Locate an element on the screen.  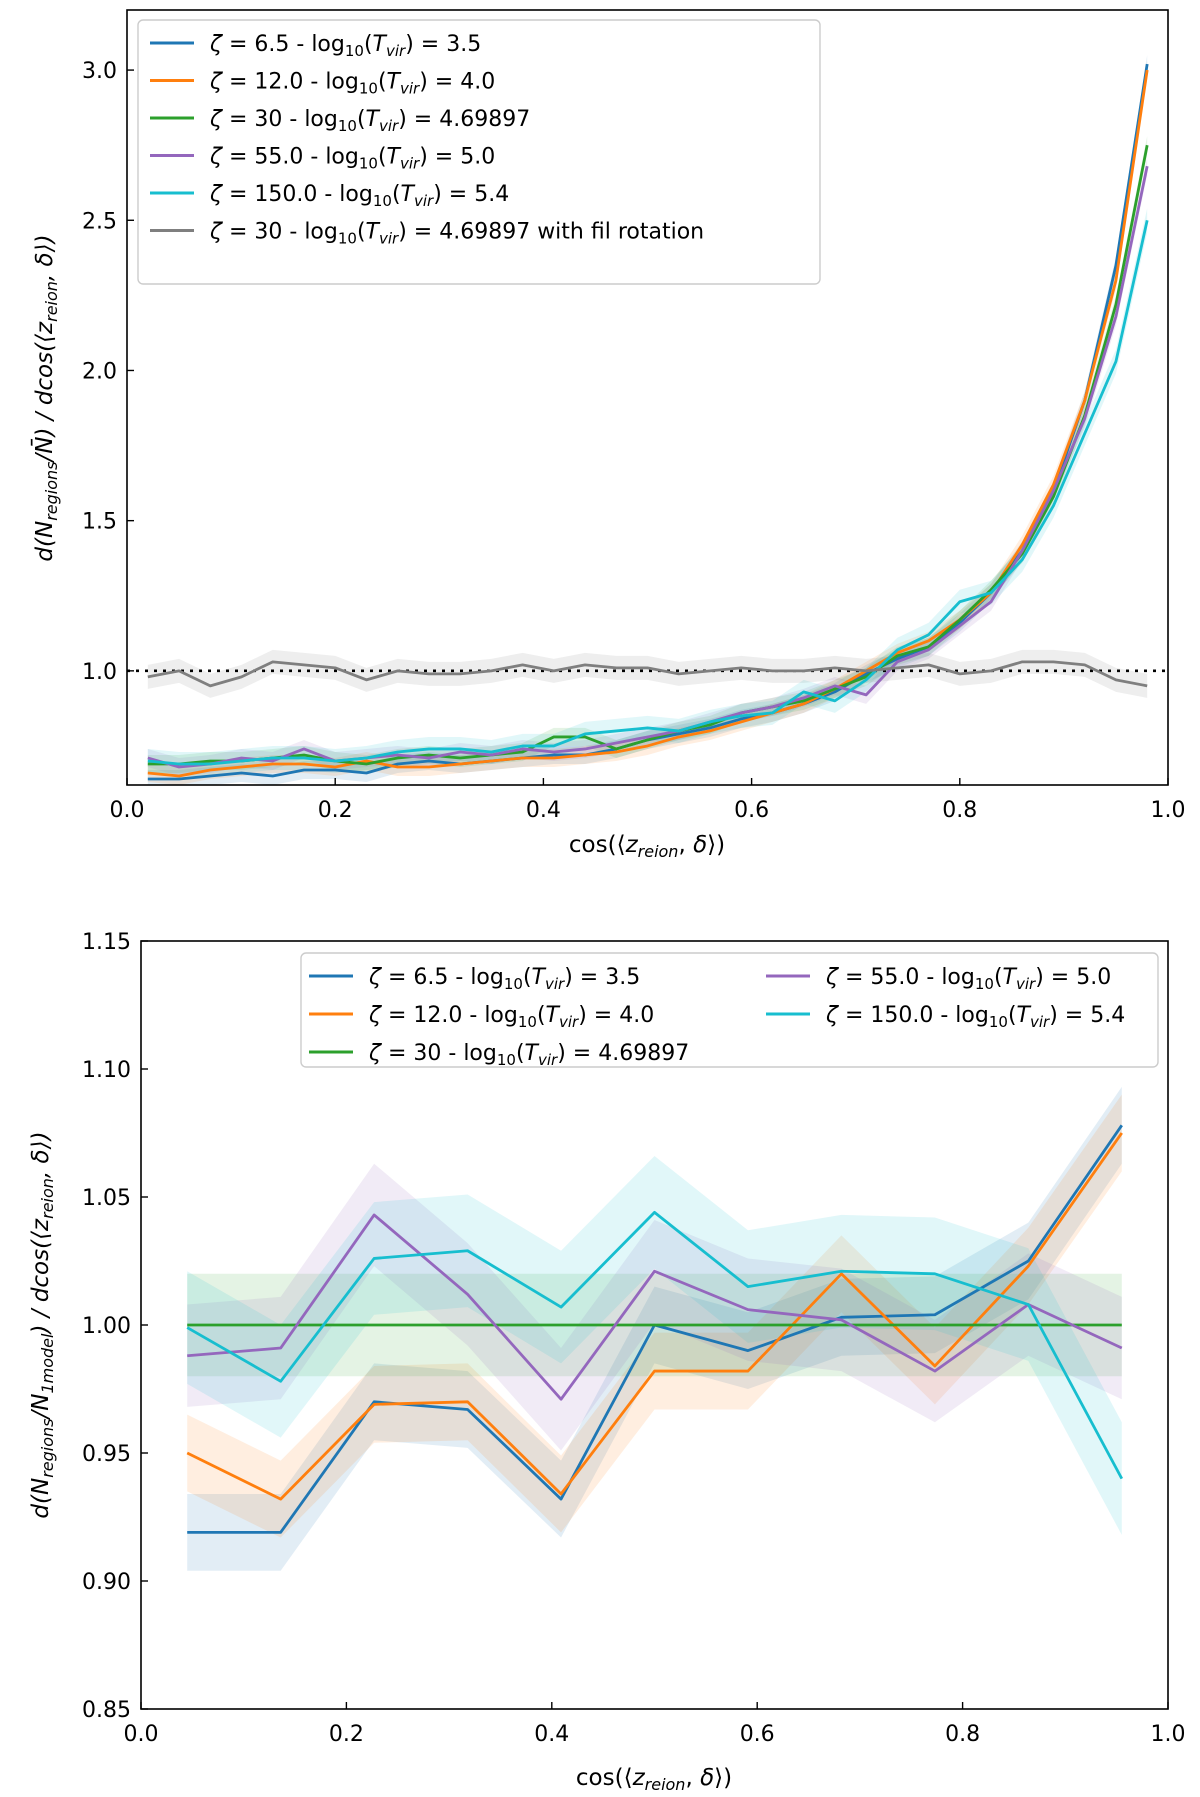
y-tick-label: 1.05 is located at coordinates (106, 1198).